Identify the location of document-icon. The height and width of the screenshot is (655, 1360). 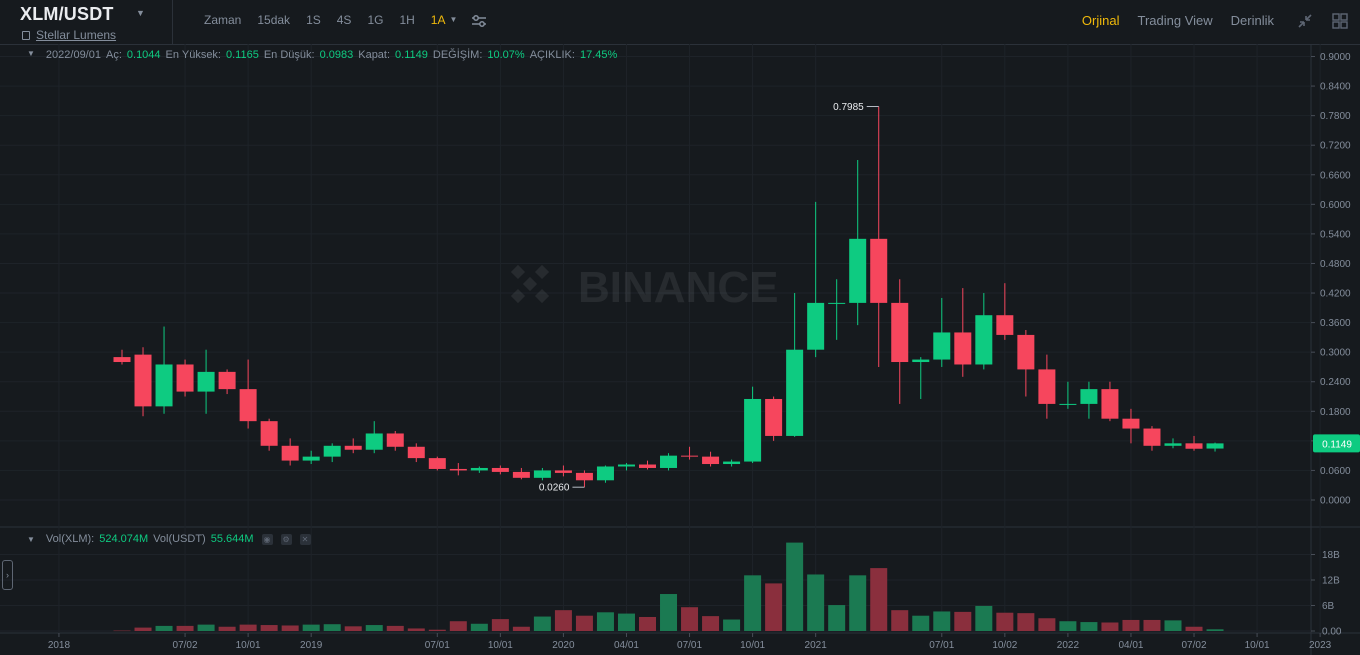
(26, 35).